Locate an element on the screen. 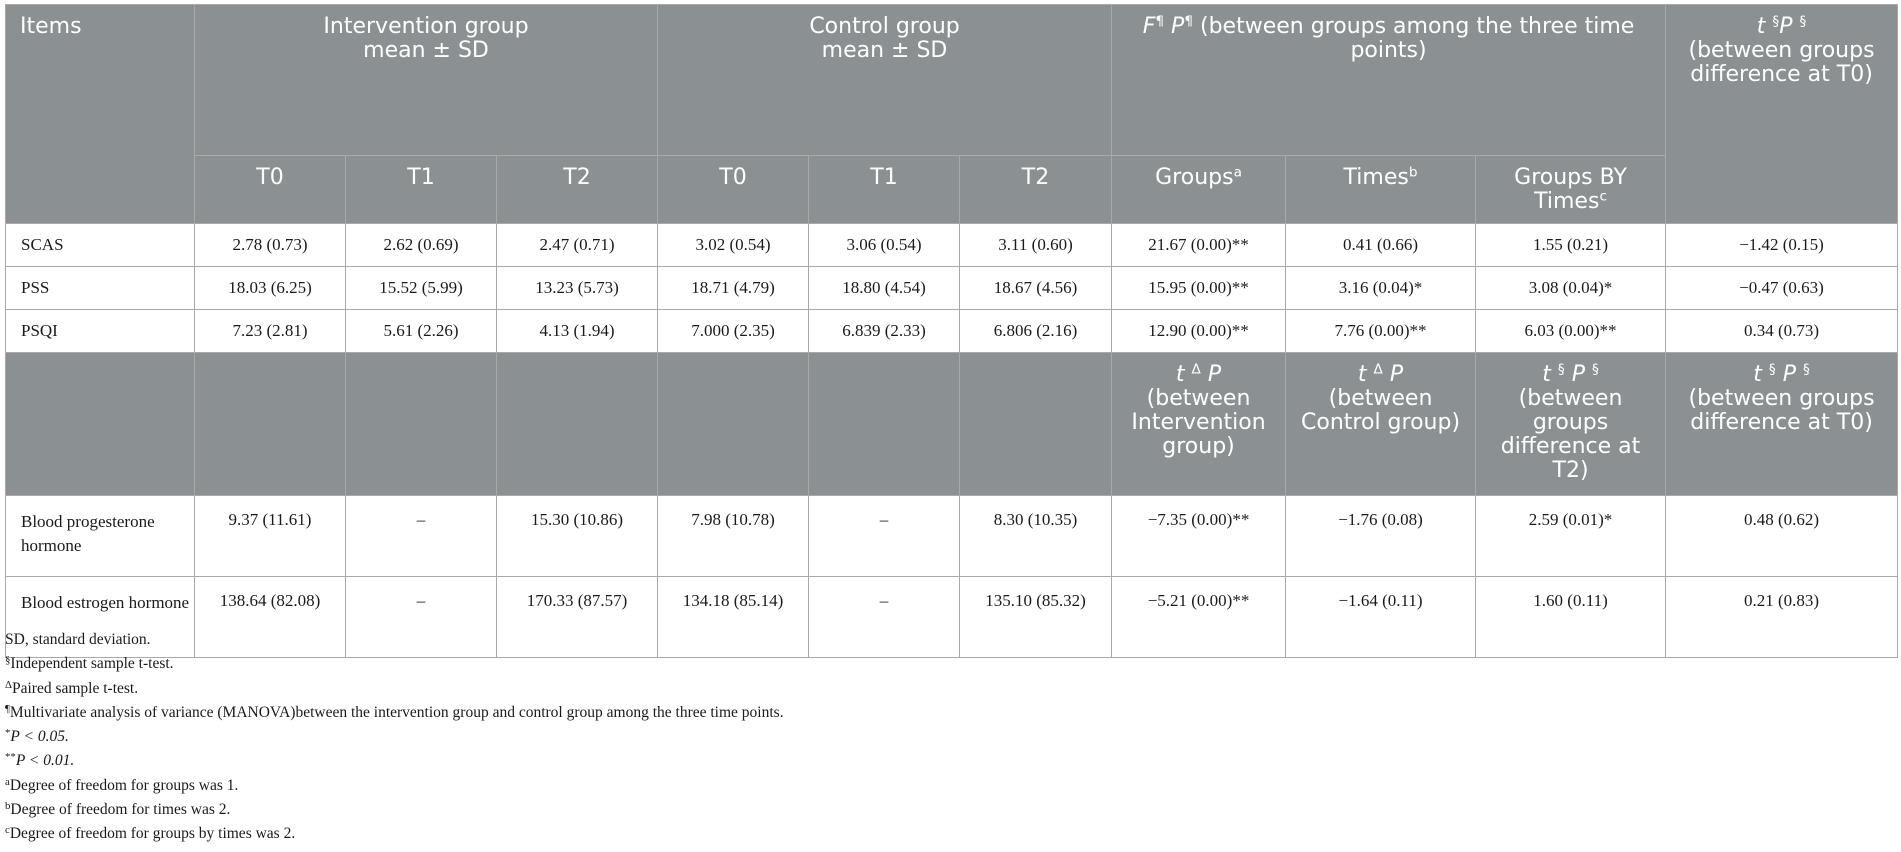 The height and width of the screenshot is (852, 1901). table-cell: 3.16 (0.04)* is located at coordinates (1381, 288).